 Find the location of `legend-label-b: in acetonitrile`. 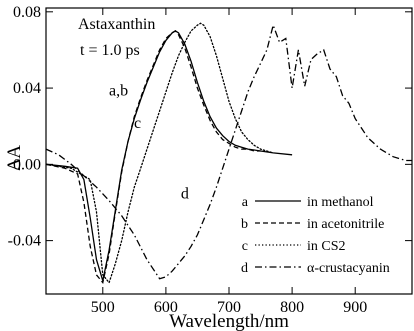

legend-label-b: in acetonitrile is located at coordinates (345, 224).